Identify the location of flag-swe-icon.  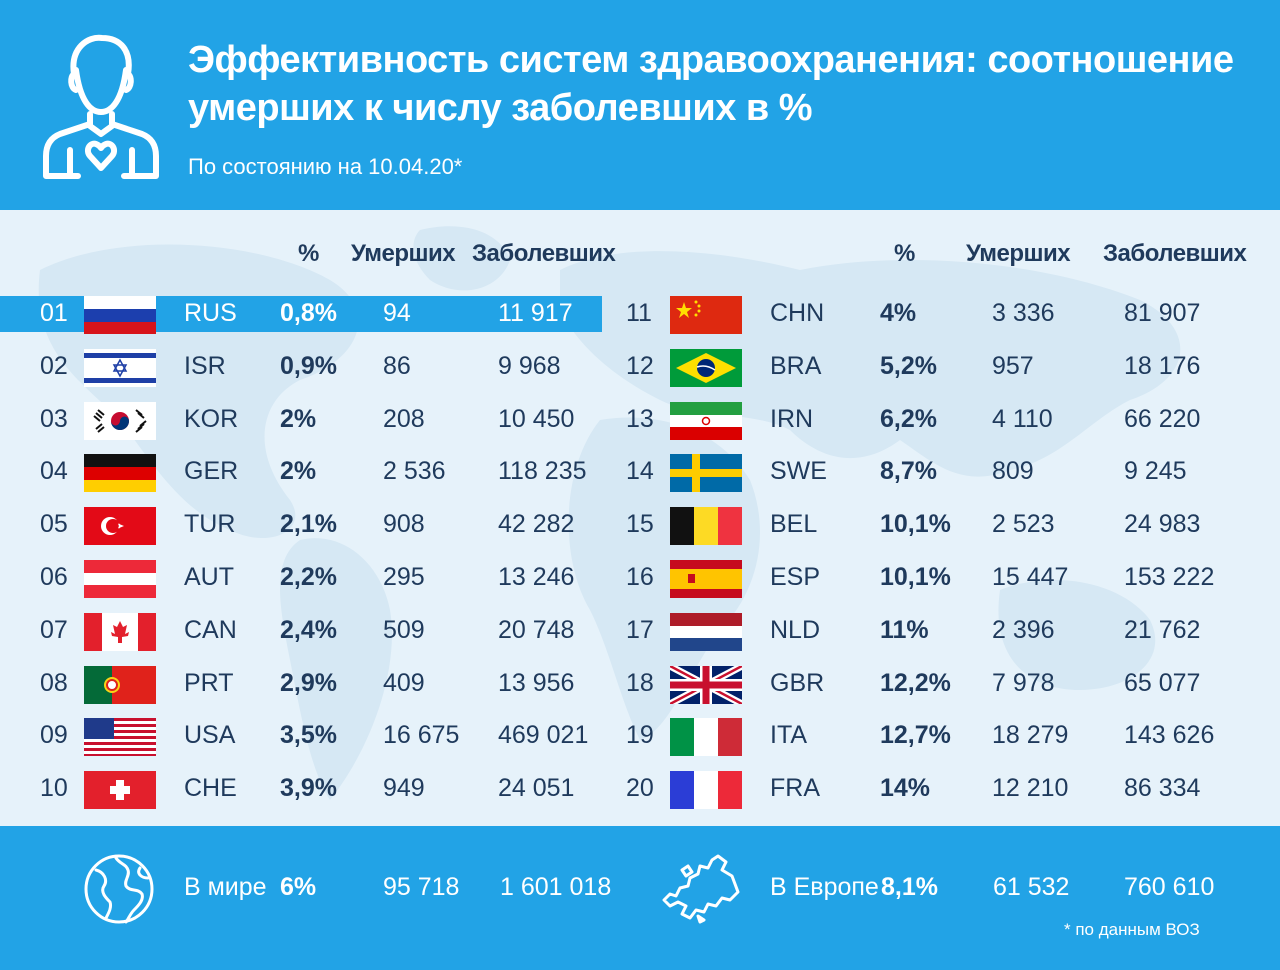
(706, 473).